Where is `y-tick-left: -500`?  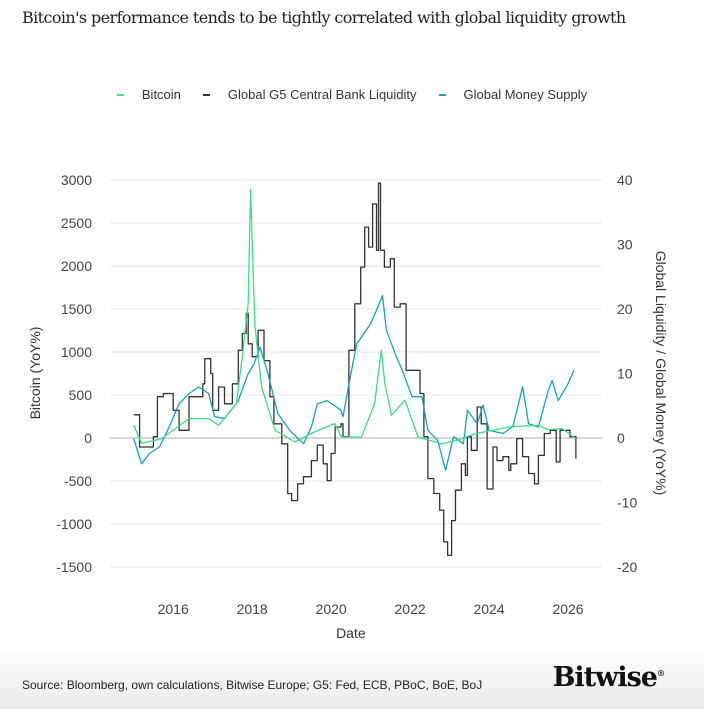
y-tick-left: -500 is located at coordinates (78, 481).